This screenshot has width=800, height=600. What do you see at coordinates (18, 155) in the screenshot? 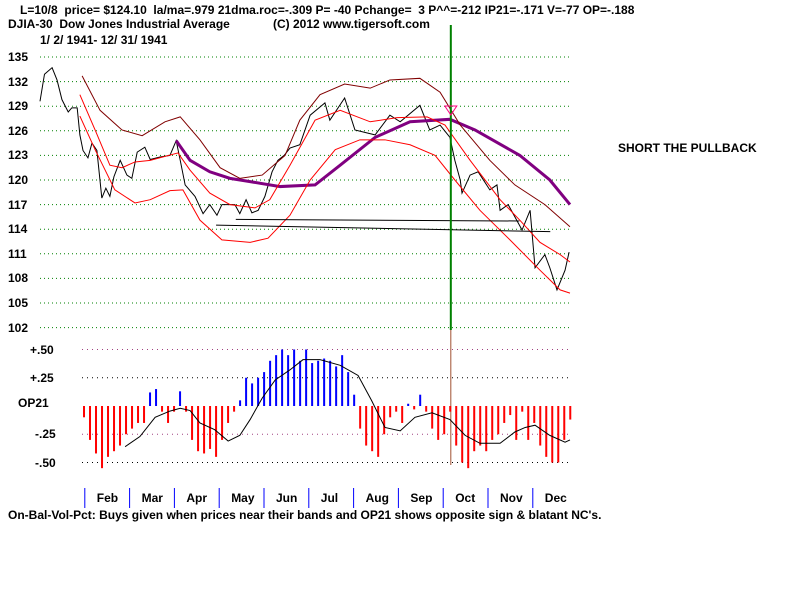
I see `price-axis-label: 123` at bounding box center [18, 155].